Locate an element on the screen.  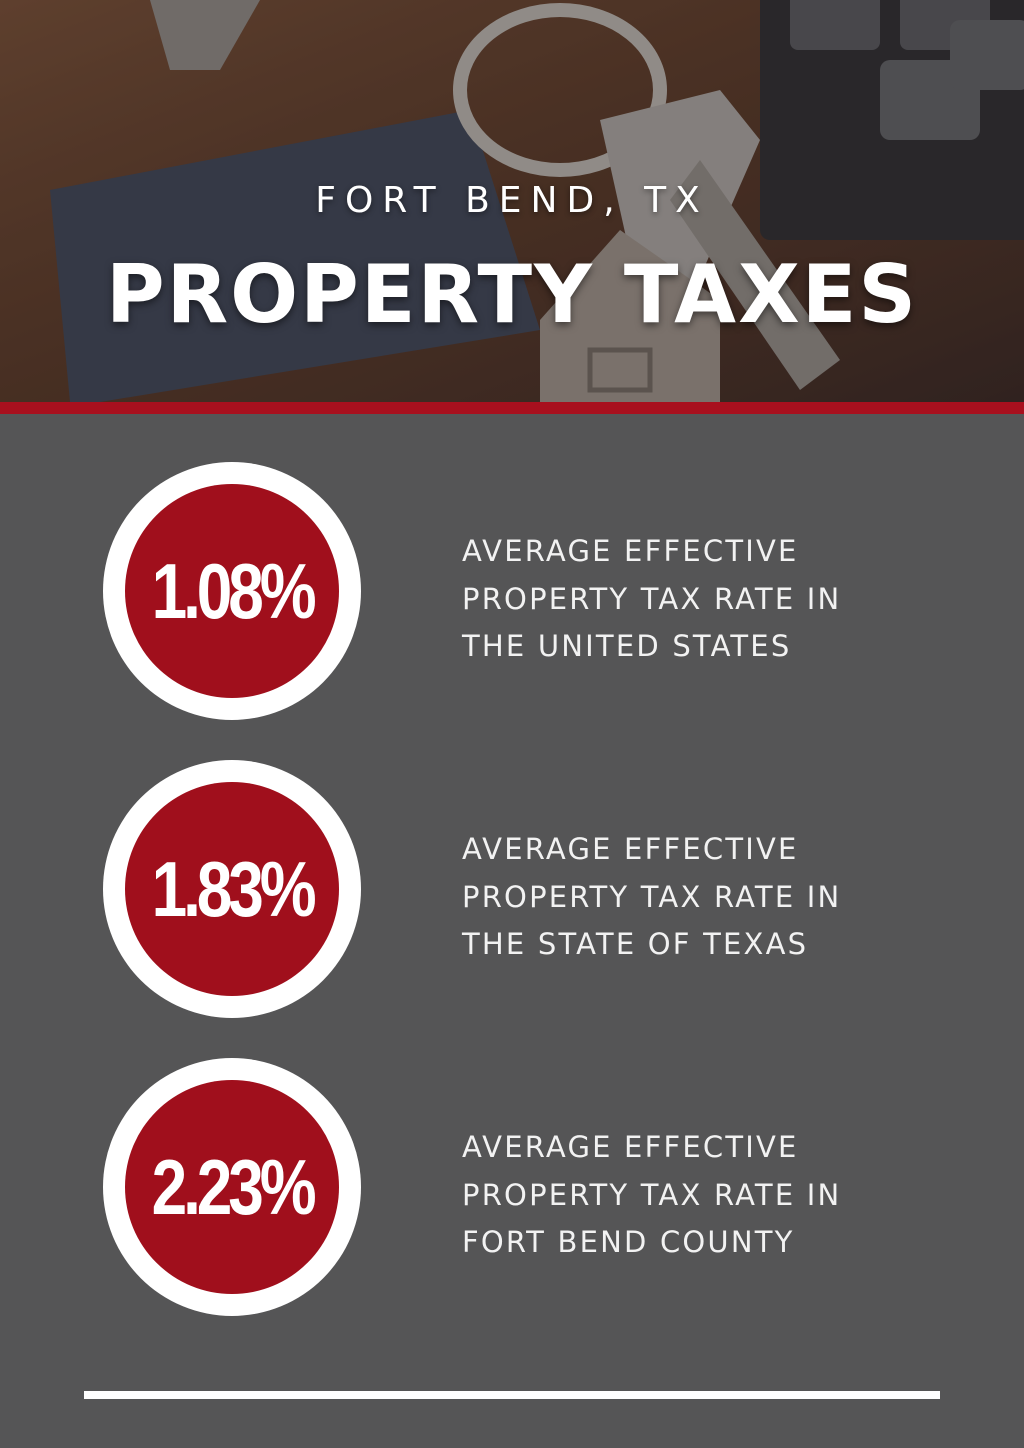
location-subtitle: FORT BEND, TX is located at coordinates (512, 200).